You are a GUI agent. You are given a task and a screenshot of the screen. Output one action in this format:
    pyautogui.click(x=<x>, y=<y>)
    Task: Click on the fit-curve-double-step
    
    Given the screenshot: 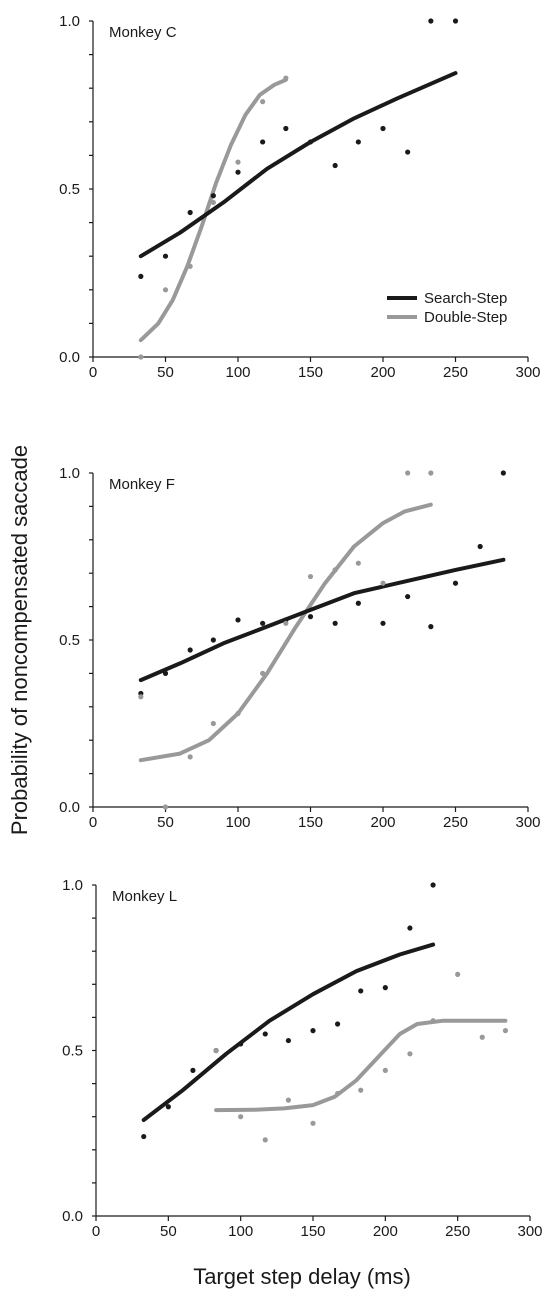 What is the action you would take?
    pyautogui.click(x=285, y=632)
    